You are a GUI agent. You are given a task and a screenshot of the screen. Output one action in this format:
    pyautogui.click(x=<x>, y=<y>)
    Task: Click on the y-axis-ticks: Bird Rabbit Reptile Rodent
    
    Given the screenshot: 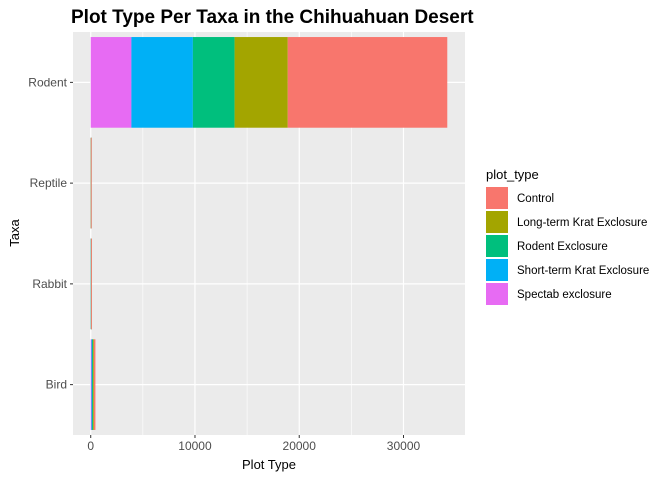 What is the action you would take?
    pyautogui.click(x=50, y=233)
    